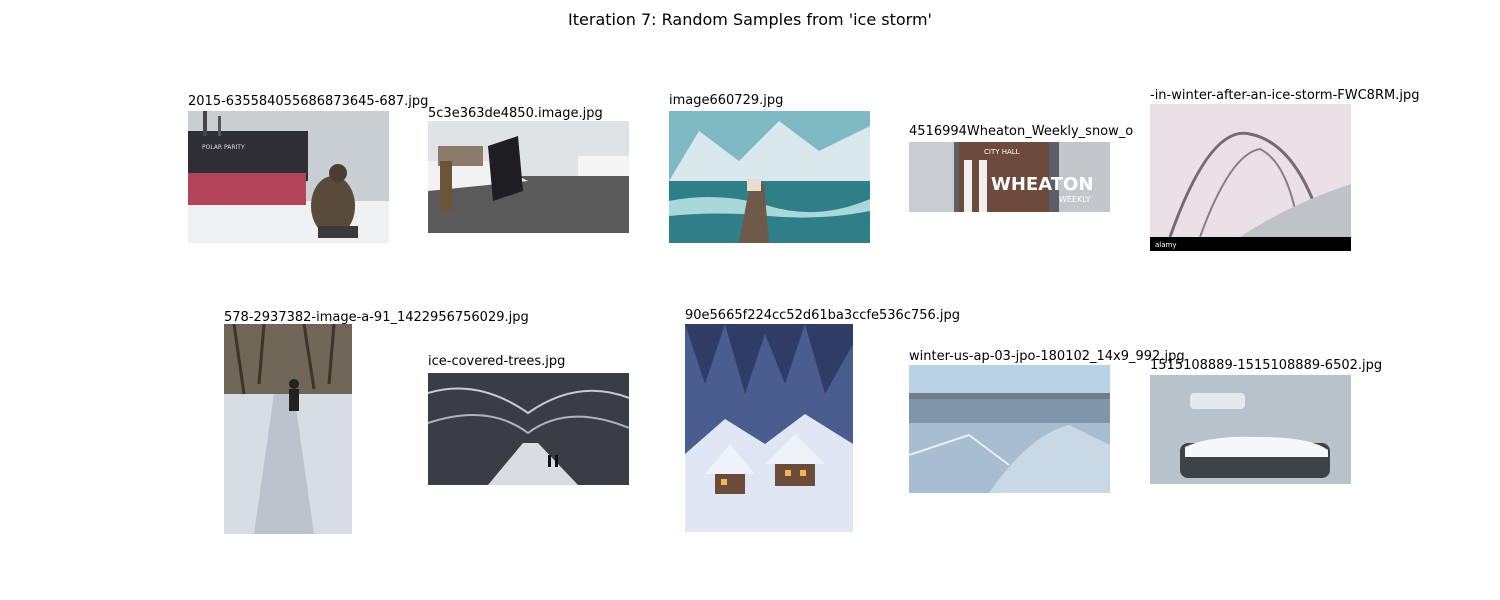 The image size is (1500, 600). I want to click on sample-image-overturned-car, so click(528, 177).